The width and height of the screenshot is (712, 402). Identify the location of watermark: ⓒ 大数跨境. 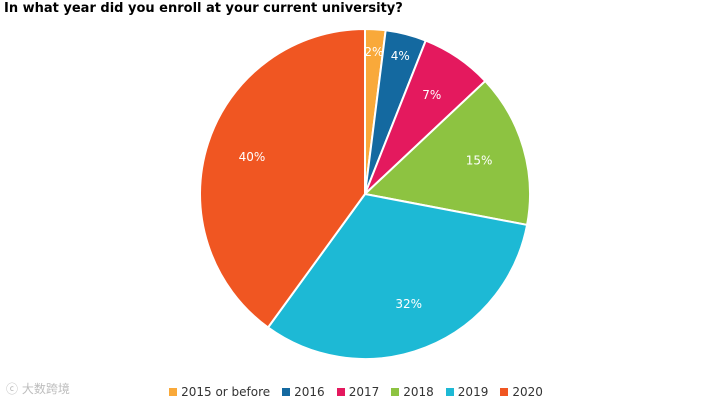
(38, 388).